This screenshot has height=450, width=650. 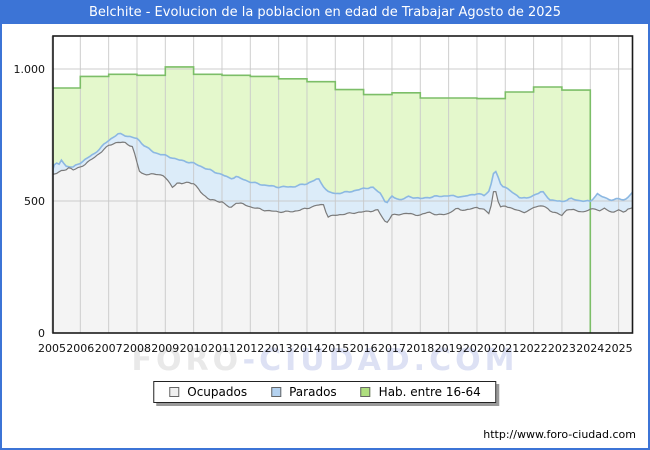 I want to click on legend-item-parados: Parados, so click(x=304, y=392).